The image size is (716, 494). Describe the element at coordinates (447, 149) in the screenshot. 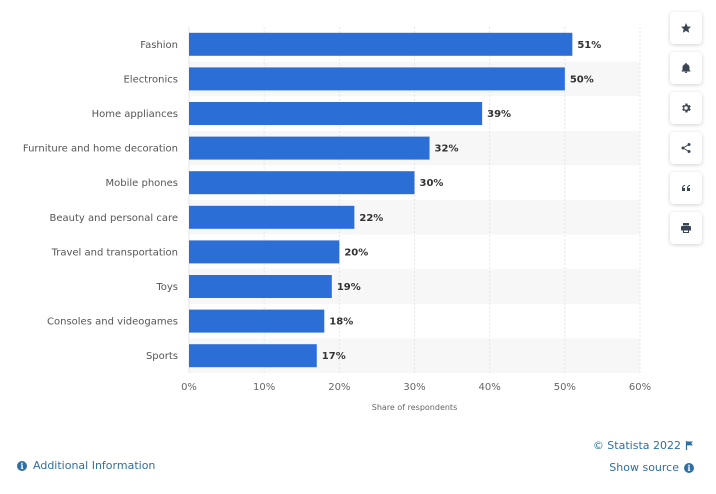

I see `value-label: 32%` at that location.